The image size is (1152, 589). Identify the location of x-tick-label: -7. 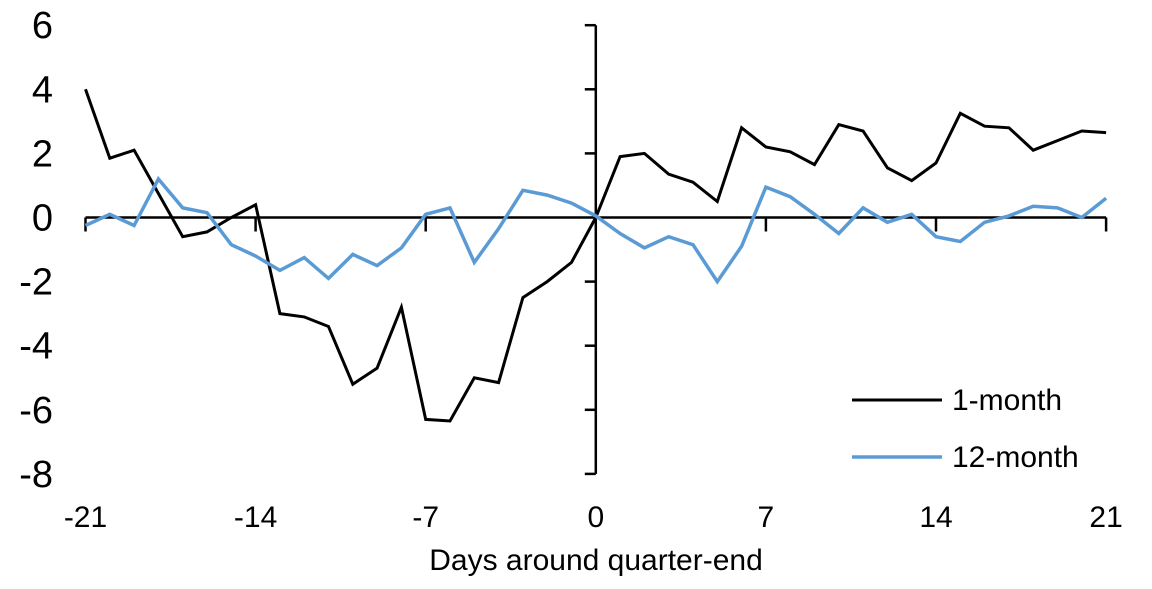
(425, 517).